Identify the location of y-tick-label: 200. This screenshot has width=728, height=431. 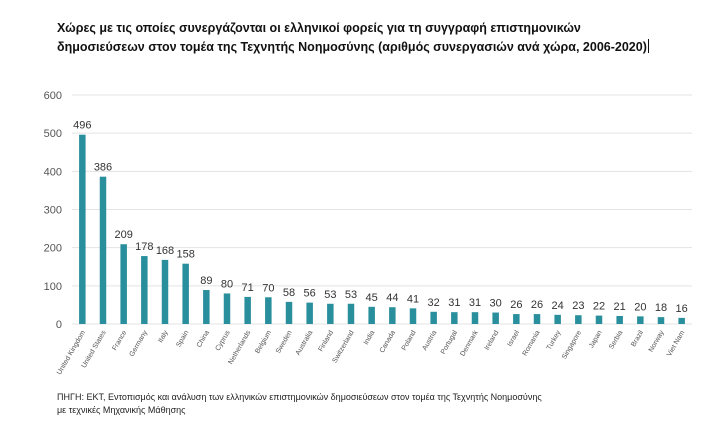
(53, 249).